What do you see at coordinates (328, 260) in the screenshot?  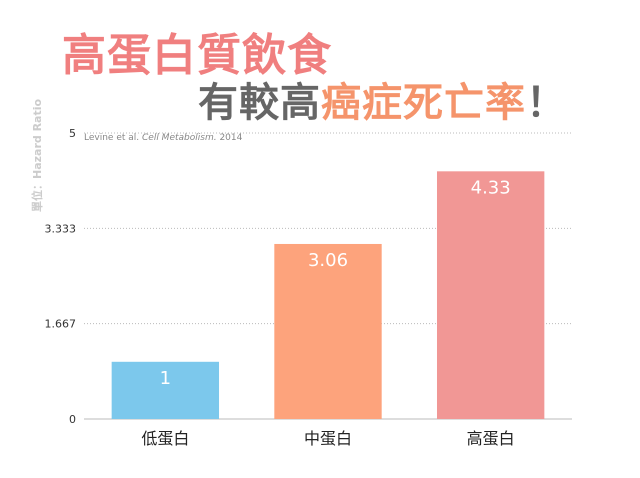 I see `bar-value-label: 3.06` at bounding box center [328, 260].